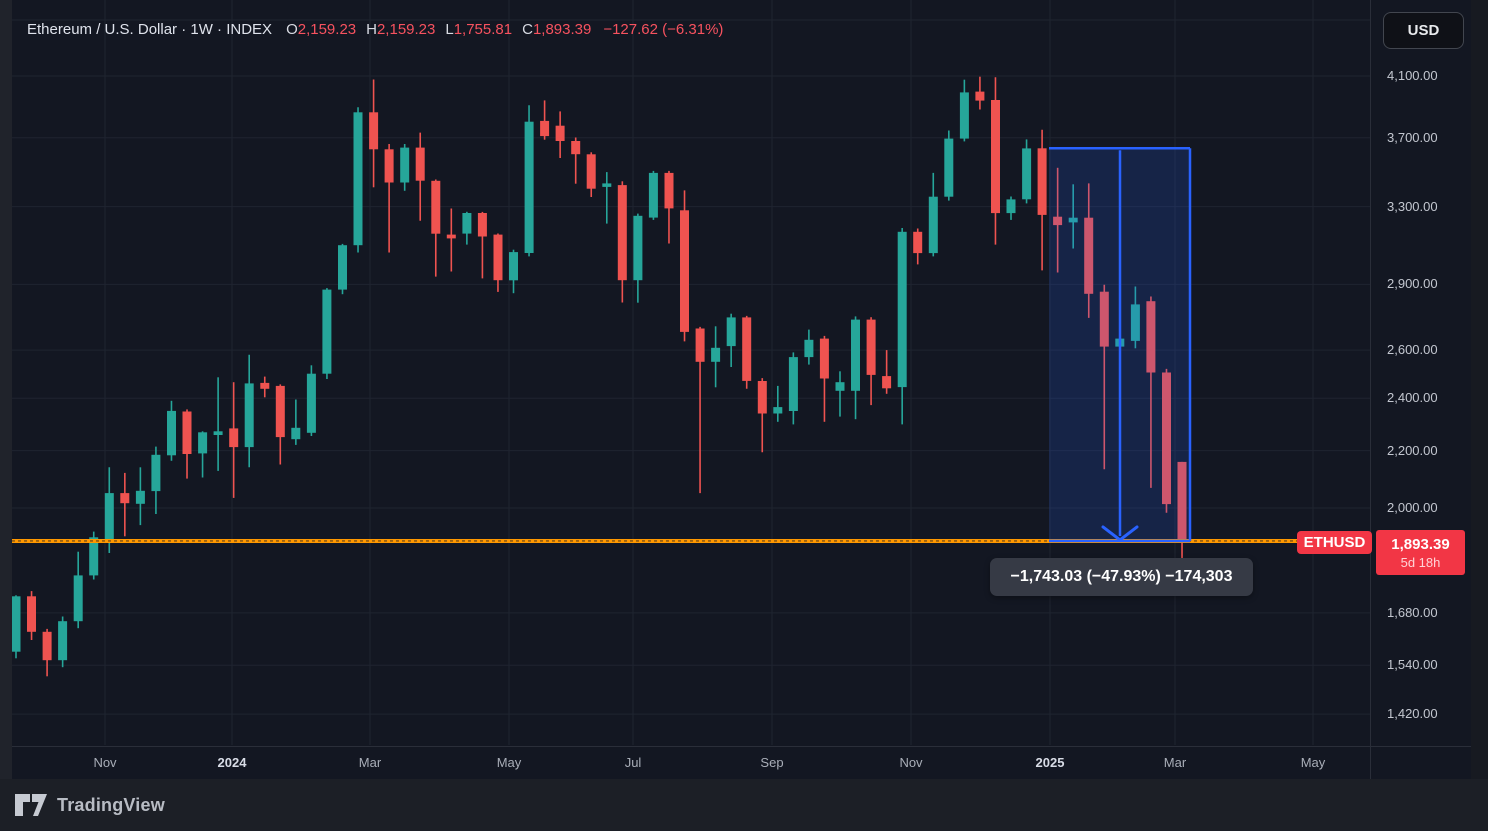  What do you see at coordinates (1120, 344) in the screenshot?
I see `price-range-measurement` at bounding box center [1120, 344].